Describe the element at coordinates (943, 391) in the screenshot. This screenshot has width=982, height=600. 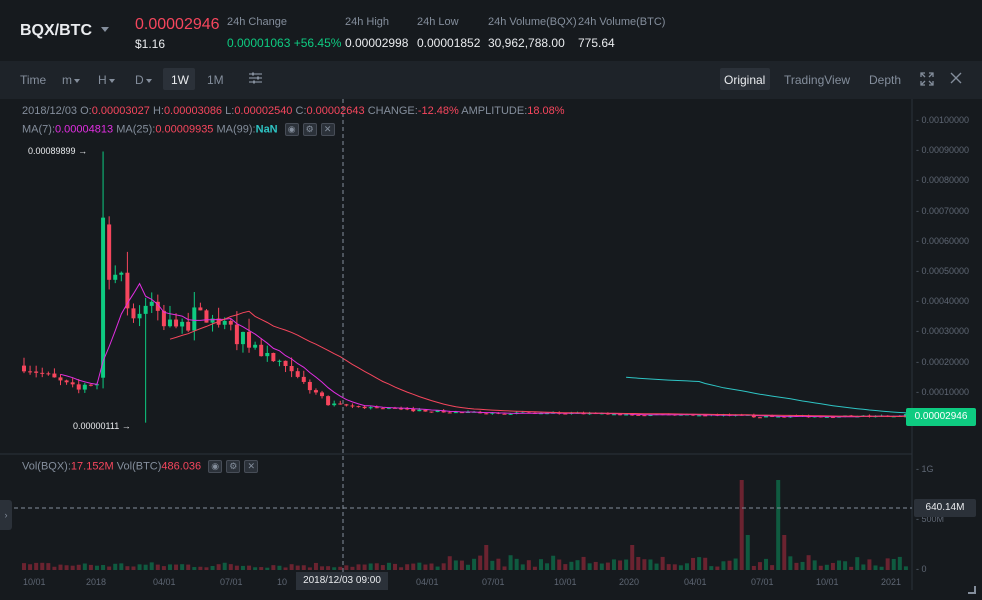
I see `price-axis-tick: - 0.00010000` at that location.